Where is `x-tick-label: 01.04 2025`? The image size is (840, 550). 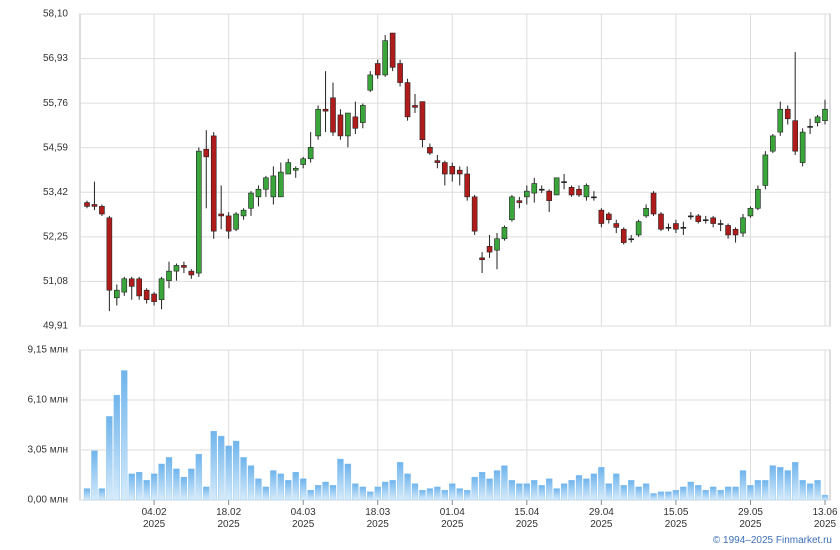 x-tick-label: 01.04 2025 is located at coordinates (452, 518).